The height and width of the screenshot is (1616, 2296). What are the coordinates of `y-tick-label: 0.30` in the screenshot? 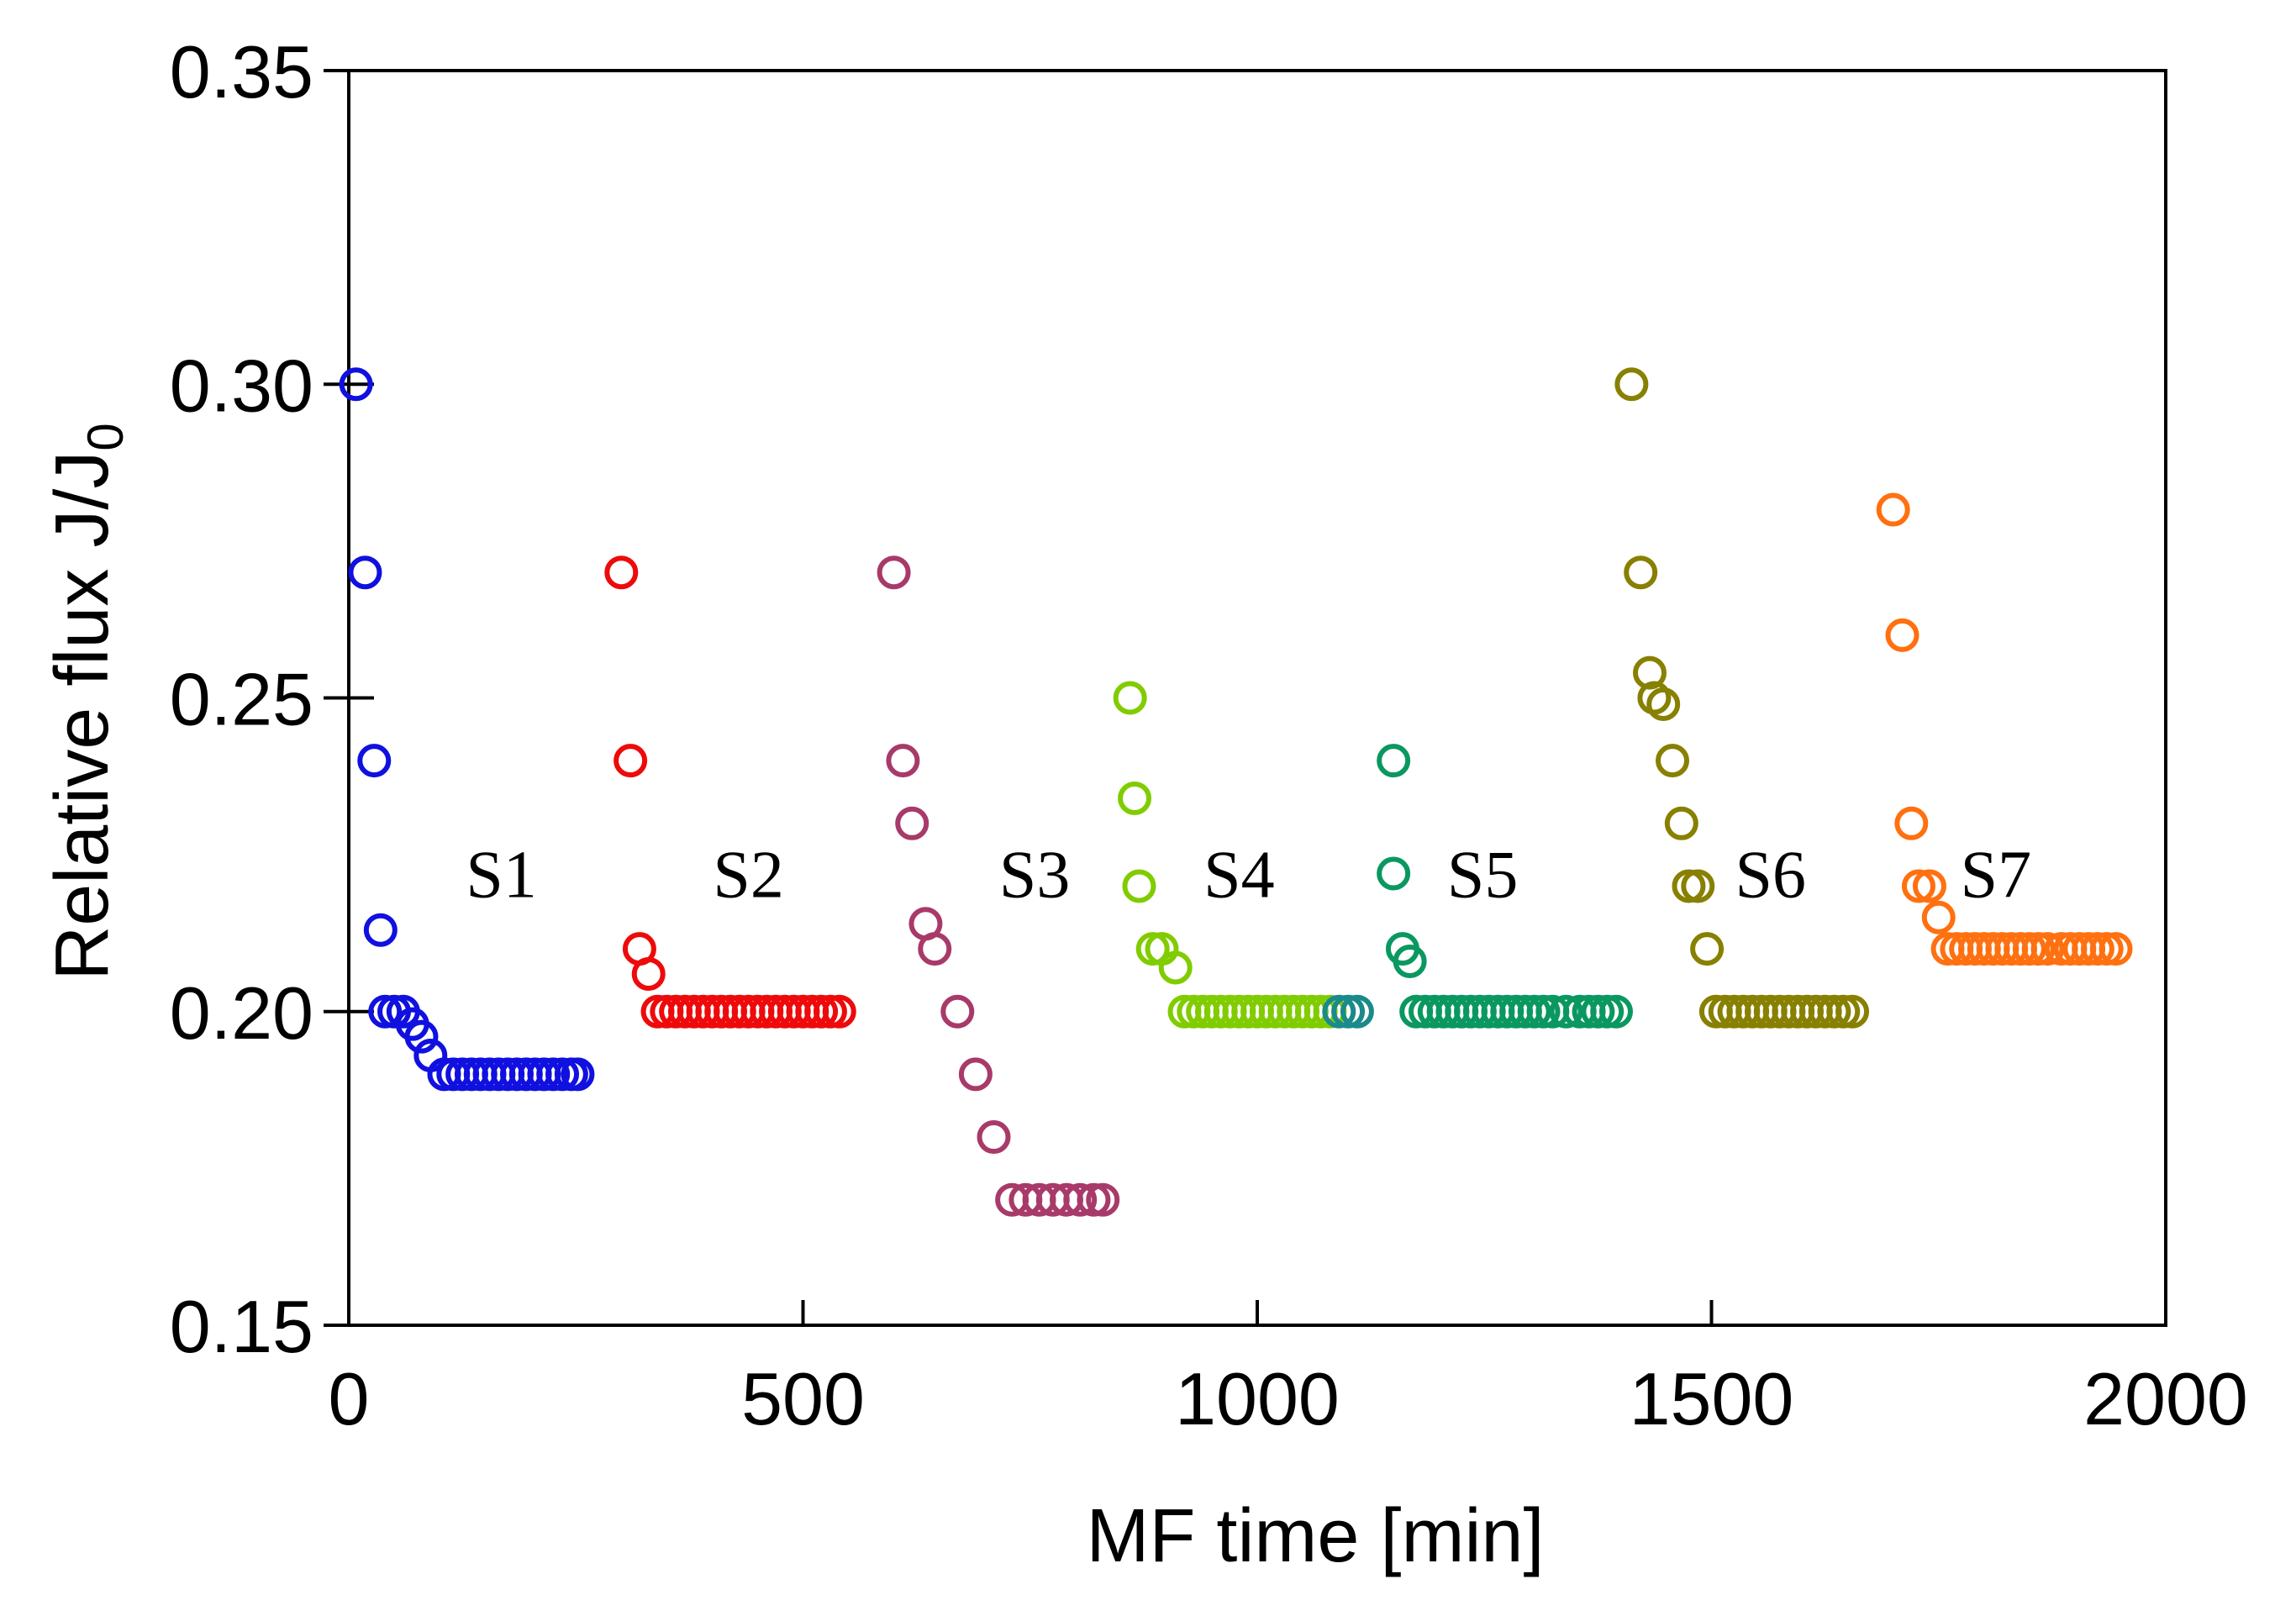 It's located at (241, 385).